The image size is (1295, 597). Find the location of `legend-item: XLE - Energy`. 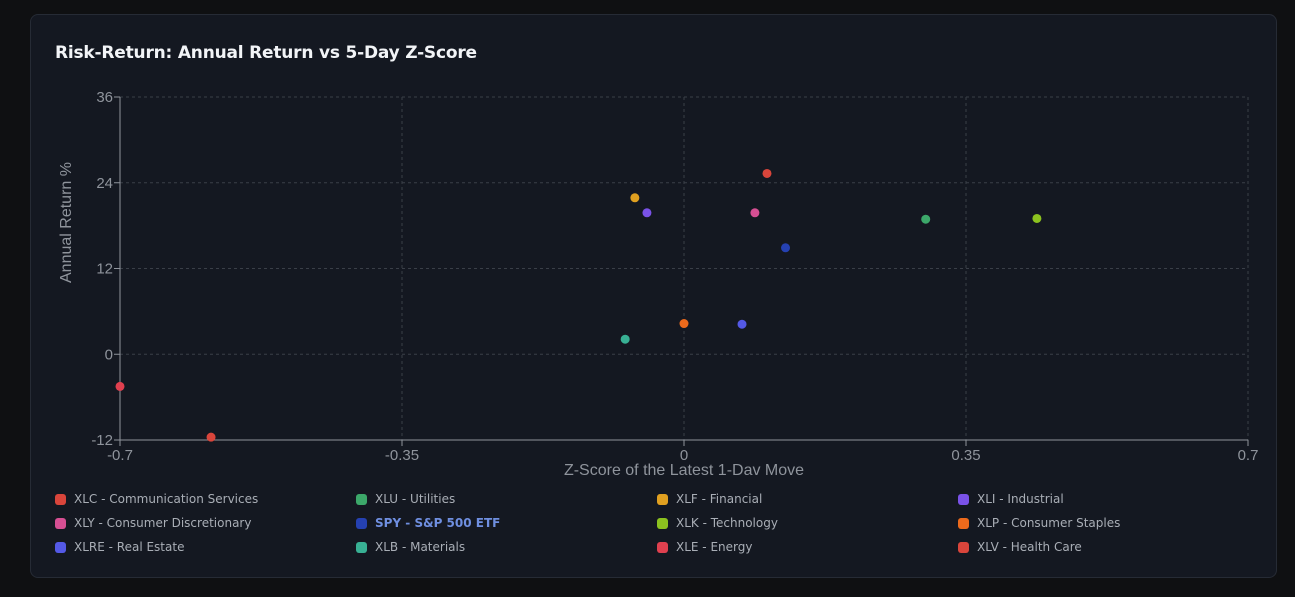

legend-item: XLE - Energy is located at coordinates (807, 547).